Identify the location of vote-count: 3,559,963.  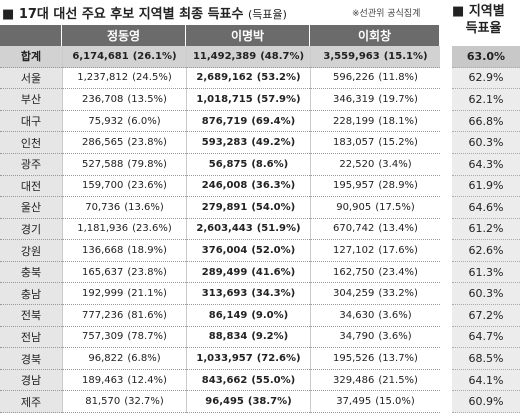
(351, 56).